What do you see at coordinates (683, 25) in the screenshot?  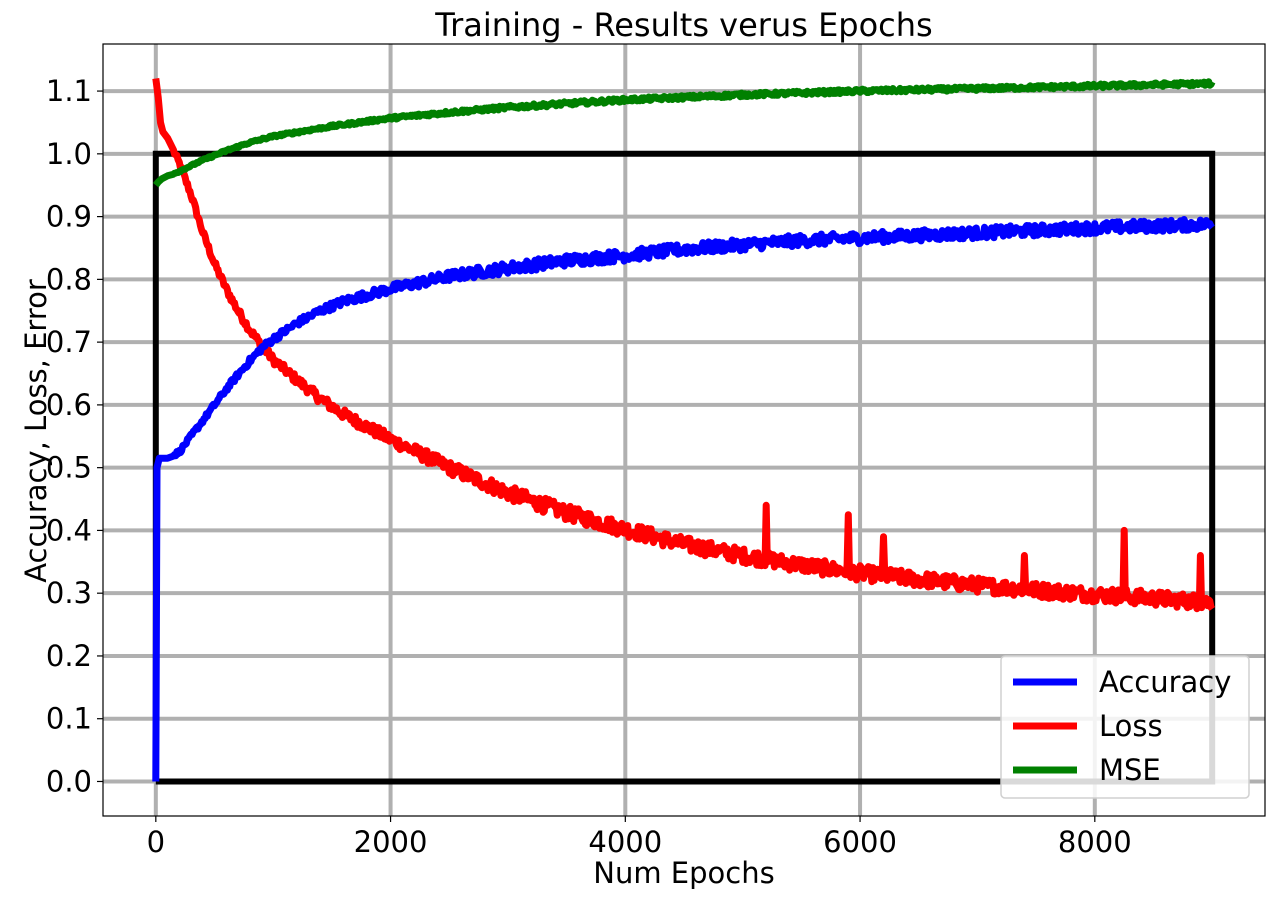 I see `chart-title: Training - Results verus Epochs` at bounding box center [683, 25].